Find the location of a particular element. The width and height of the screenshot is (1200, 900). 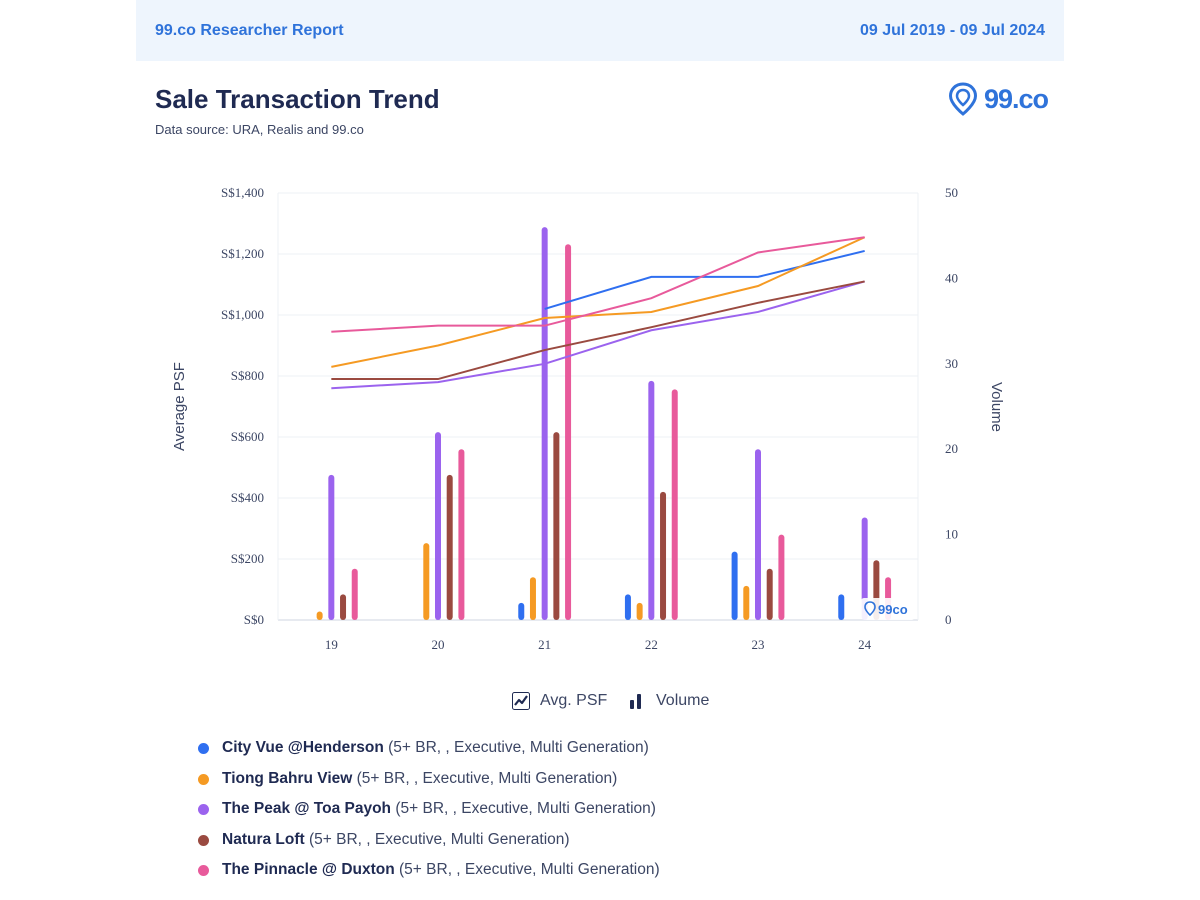

report-name: 99.co Researcher Report is located at coordinates (249, 30).